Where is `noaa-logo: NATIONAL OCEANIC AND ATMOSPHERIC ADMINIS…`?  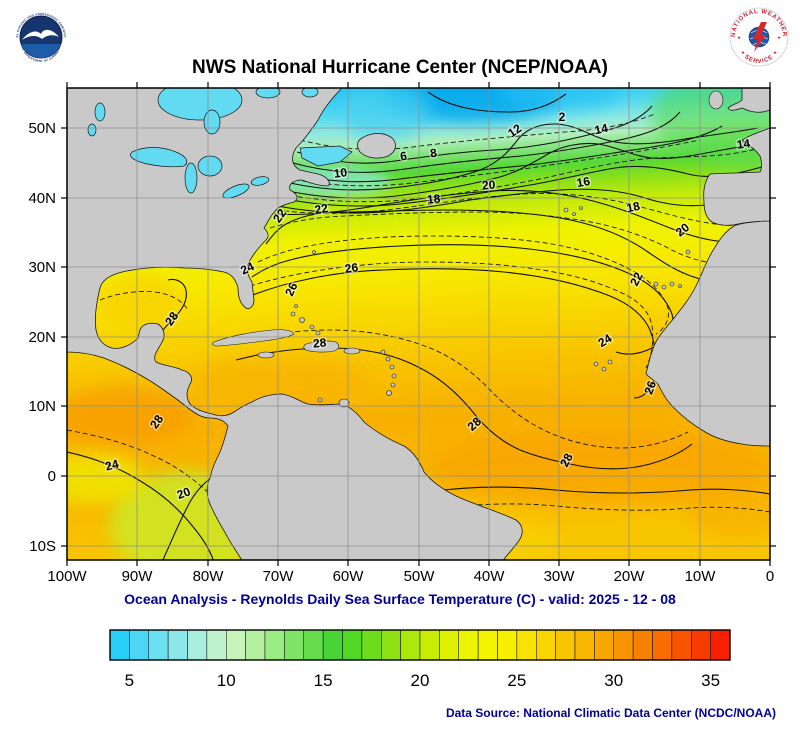 noaa-logo: NATIONAL OCEANIC AND ATMOSPHERIC ADMINIS… is located at coordinates (40, 35).